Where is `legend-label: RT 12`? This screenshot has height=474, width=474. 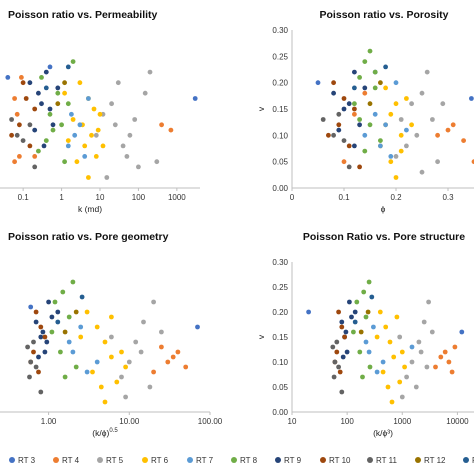
legend-label: RT 12 is located at coordinates (435, 460).